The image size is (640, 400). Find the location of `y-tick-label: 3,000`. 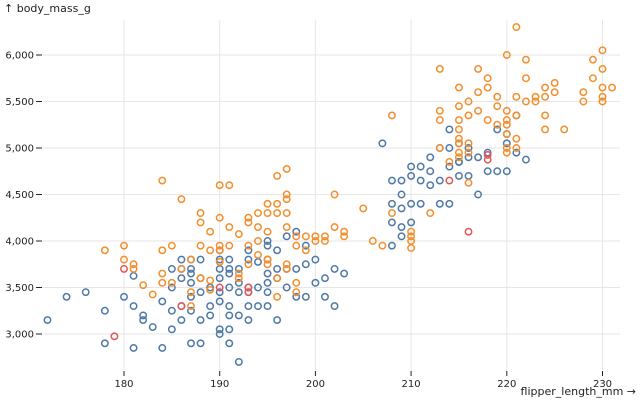

y-tick-label: 3,000 is located at coordinates (19, 335).